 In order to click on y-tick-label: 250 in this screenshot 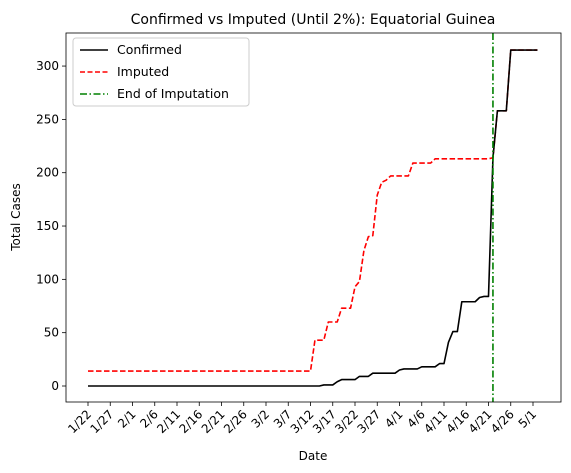, I will do `click(47, 119)`.